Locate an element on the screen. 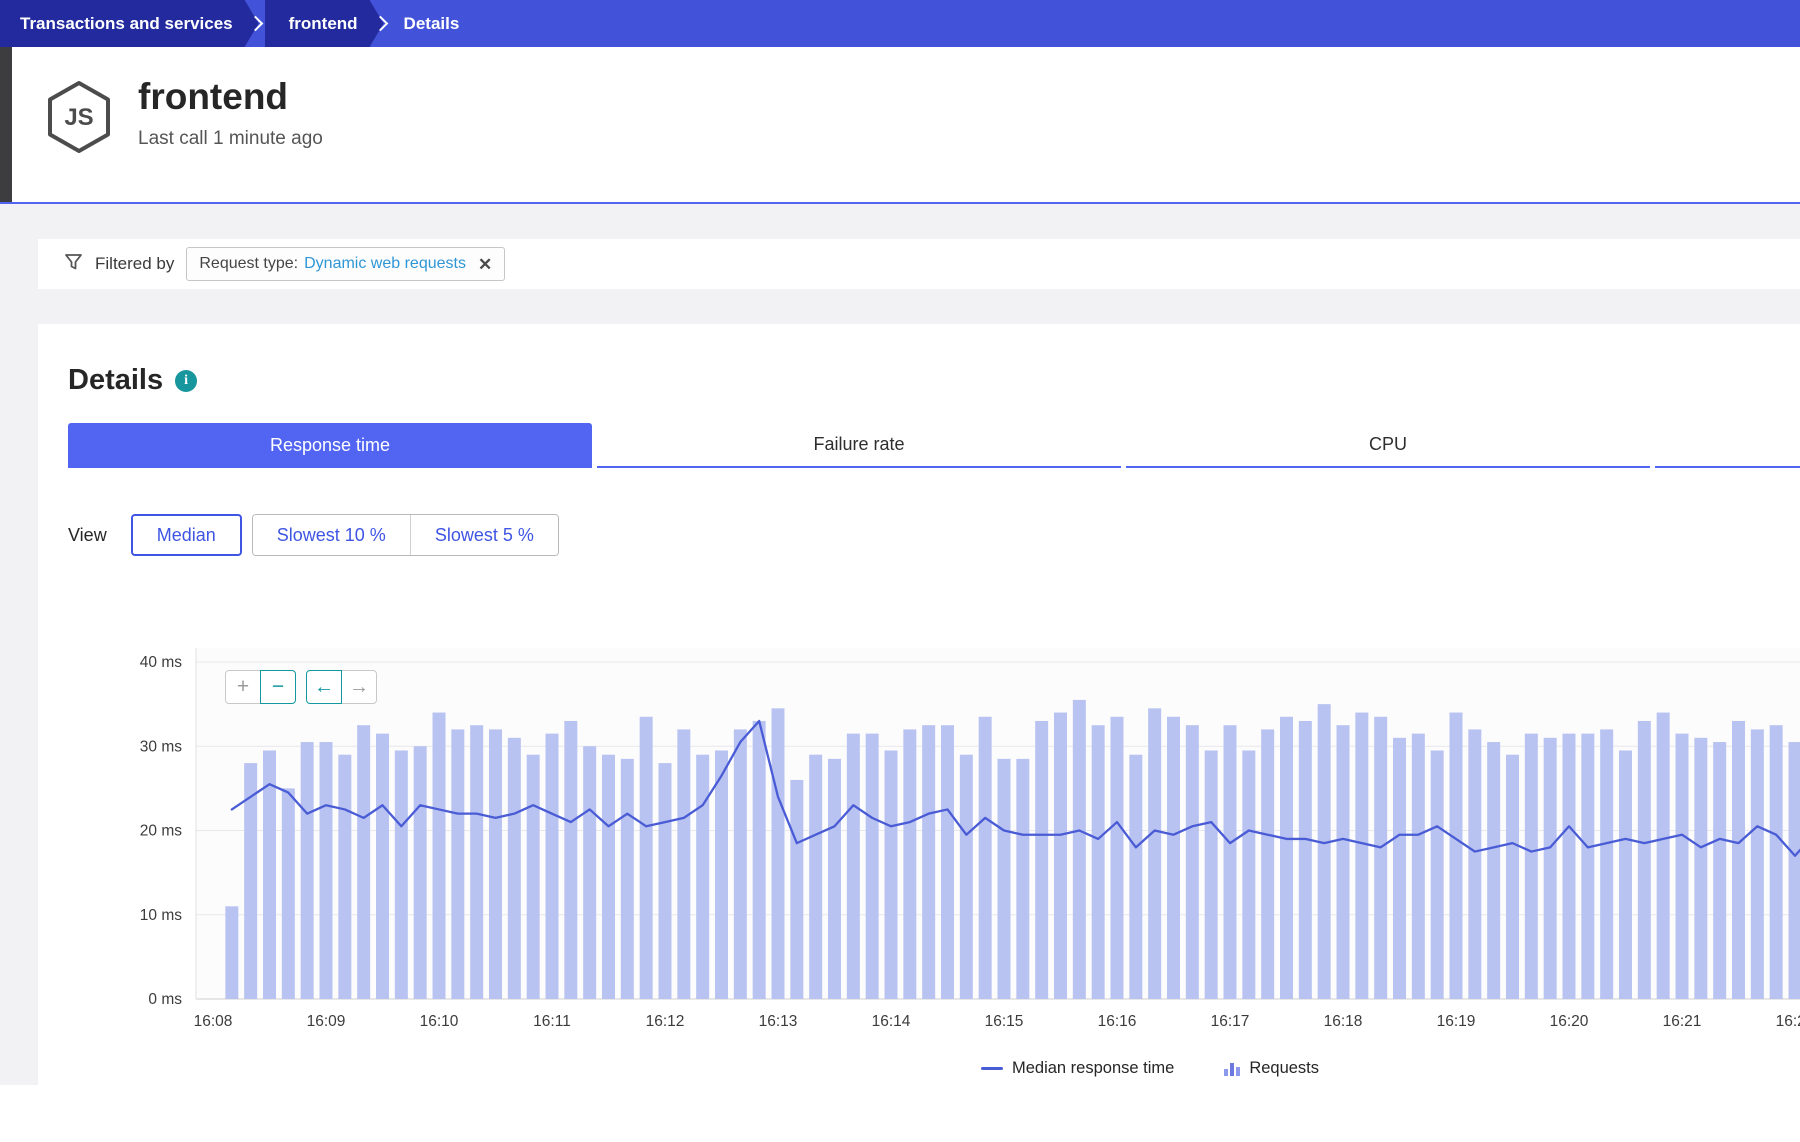 This screenshot has height=1142, width=1800. median-response-time-line is located at coordinates (1015, 788).